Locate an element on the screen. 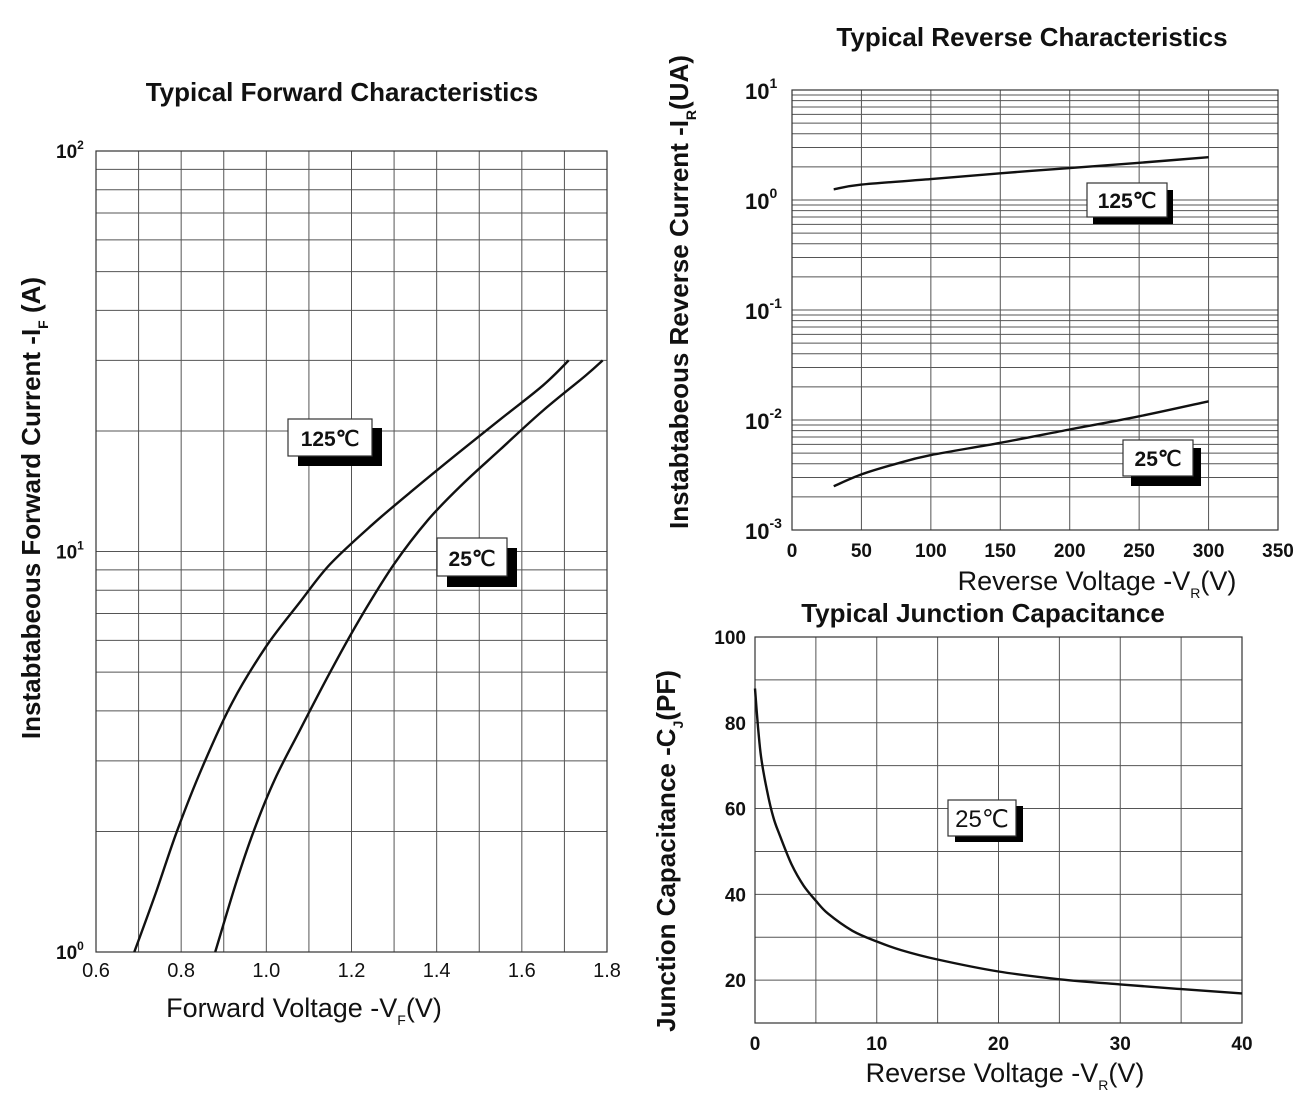 This screenshot has width=1309, height=1095. capacitance-y-ticks: 20 40 60 80 100 is located at coordinates (730, 810).